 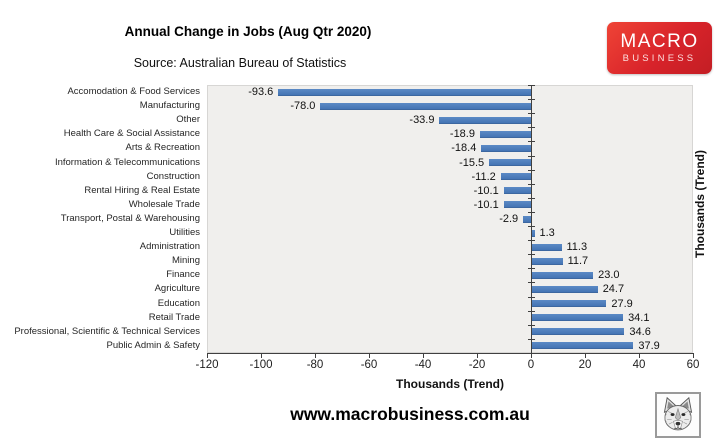 What do you see at coordinates (153, 345) in the screenshot?
I see `category-label: Public Admin & Safety` at bounding box center [153, 345].